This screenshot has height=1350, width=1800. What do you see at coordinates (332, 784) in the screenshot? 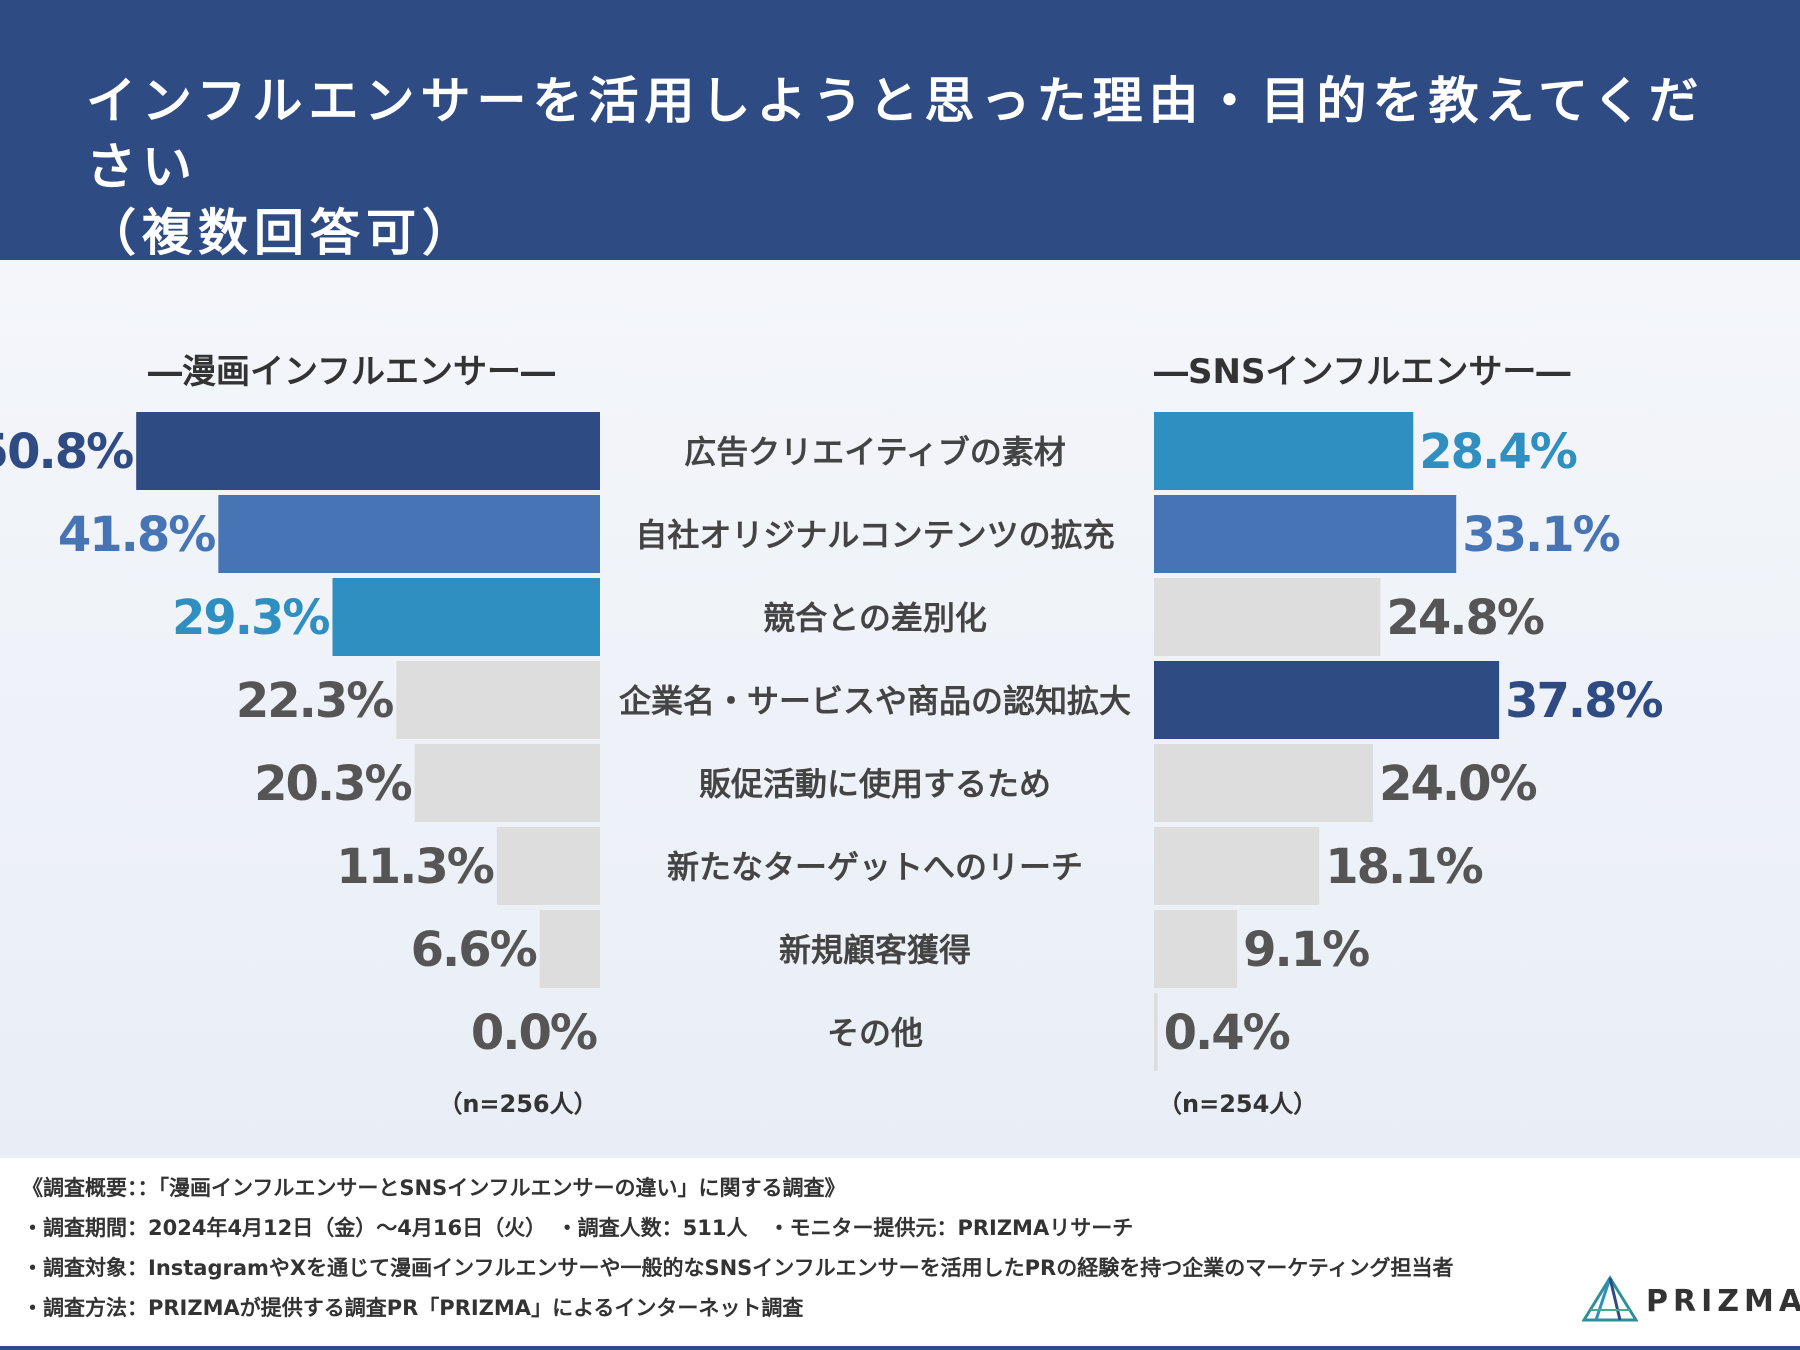
I see `left-value-label-4: 20.3%` at bounding box center [332, 784].